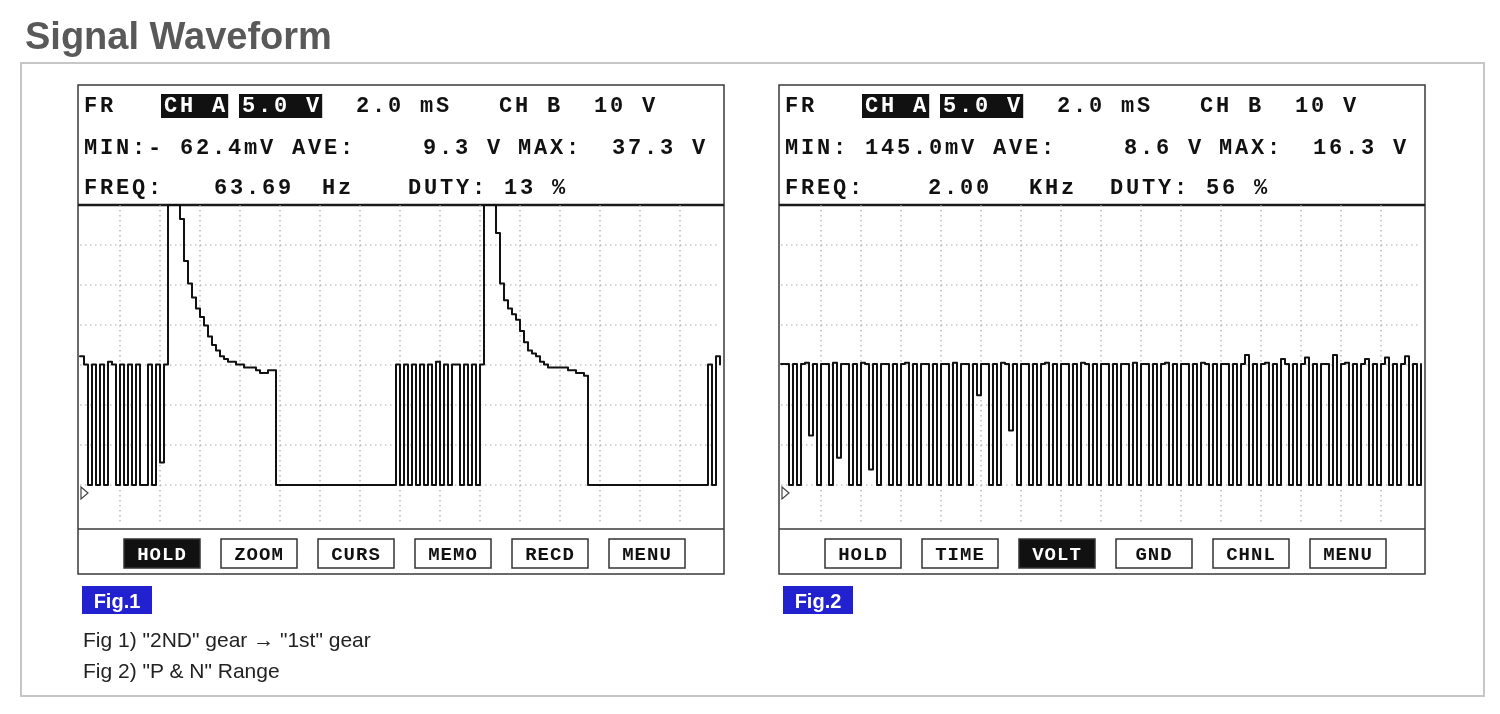 This screenshot has width=1500, height=714. Describe the element at coordinates (356, 554) in the screenshot. I see `text: CURS` at that location.